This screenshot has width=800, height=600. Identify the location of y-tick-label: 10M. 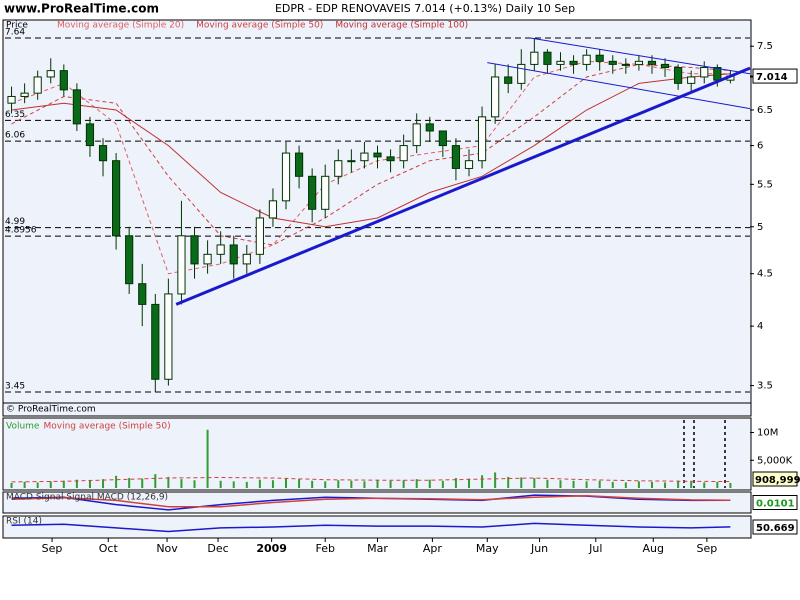
(767, 433).